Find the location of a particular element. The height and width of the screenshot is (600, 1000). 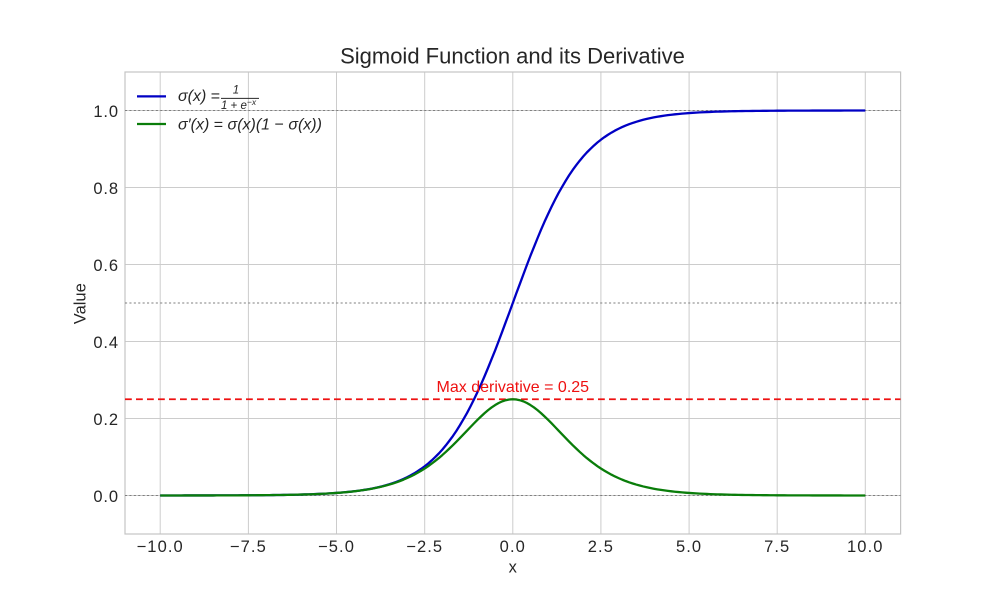

svg-text: −5.0 is located at coordinates (336, 547).